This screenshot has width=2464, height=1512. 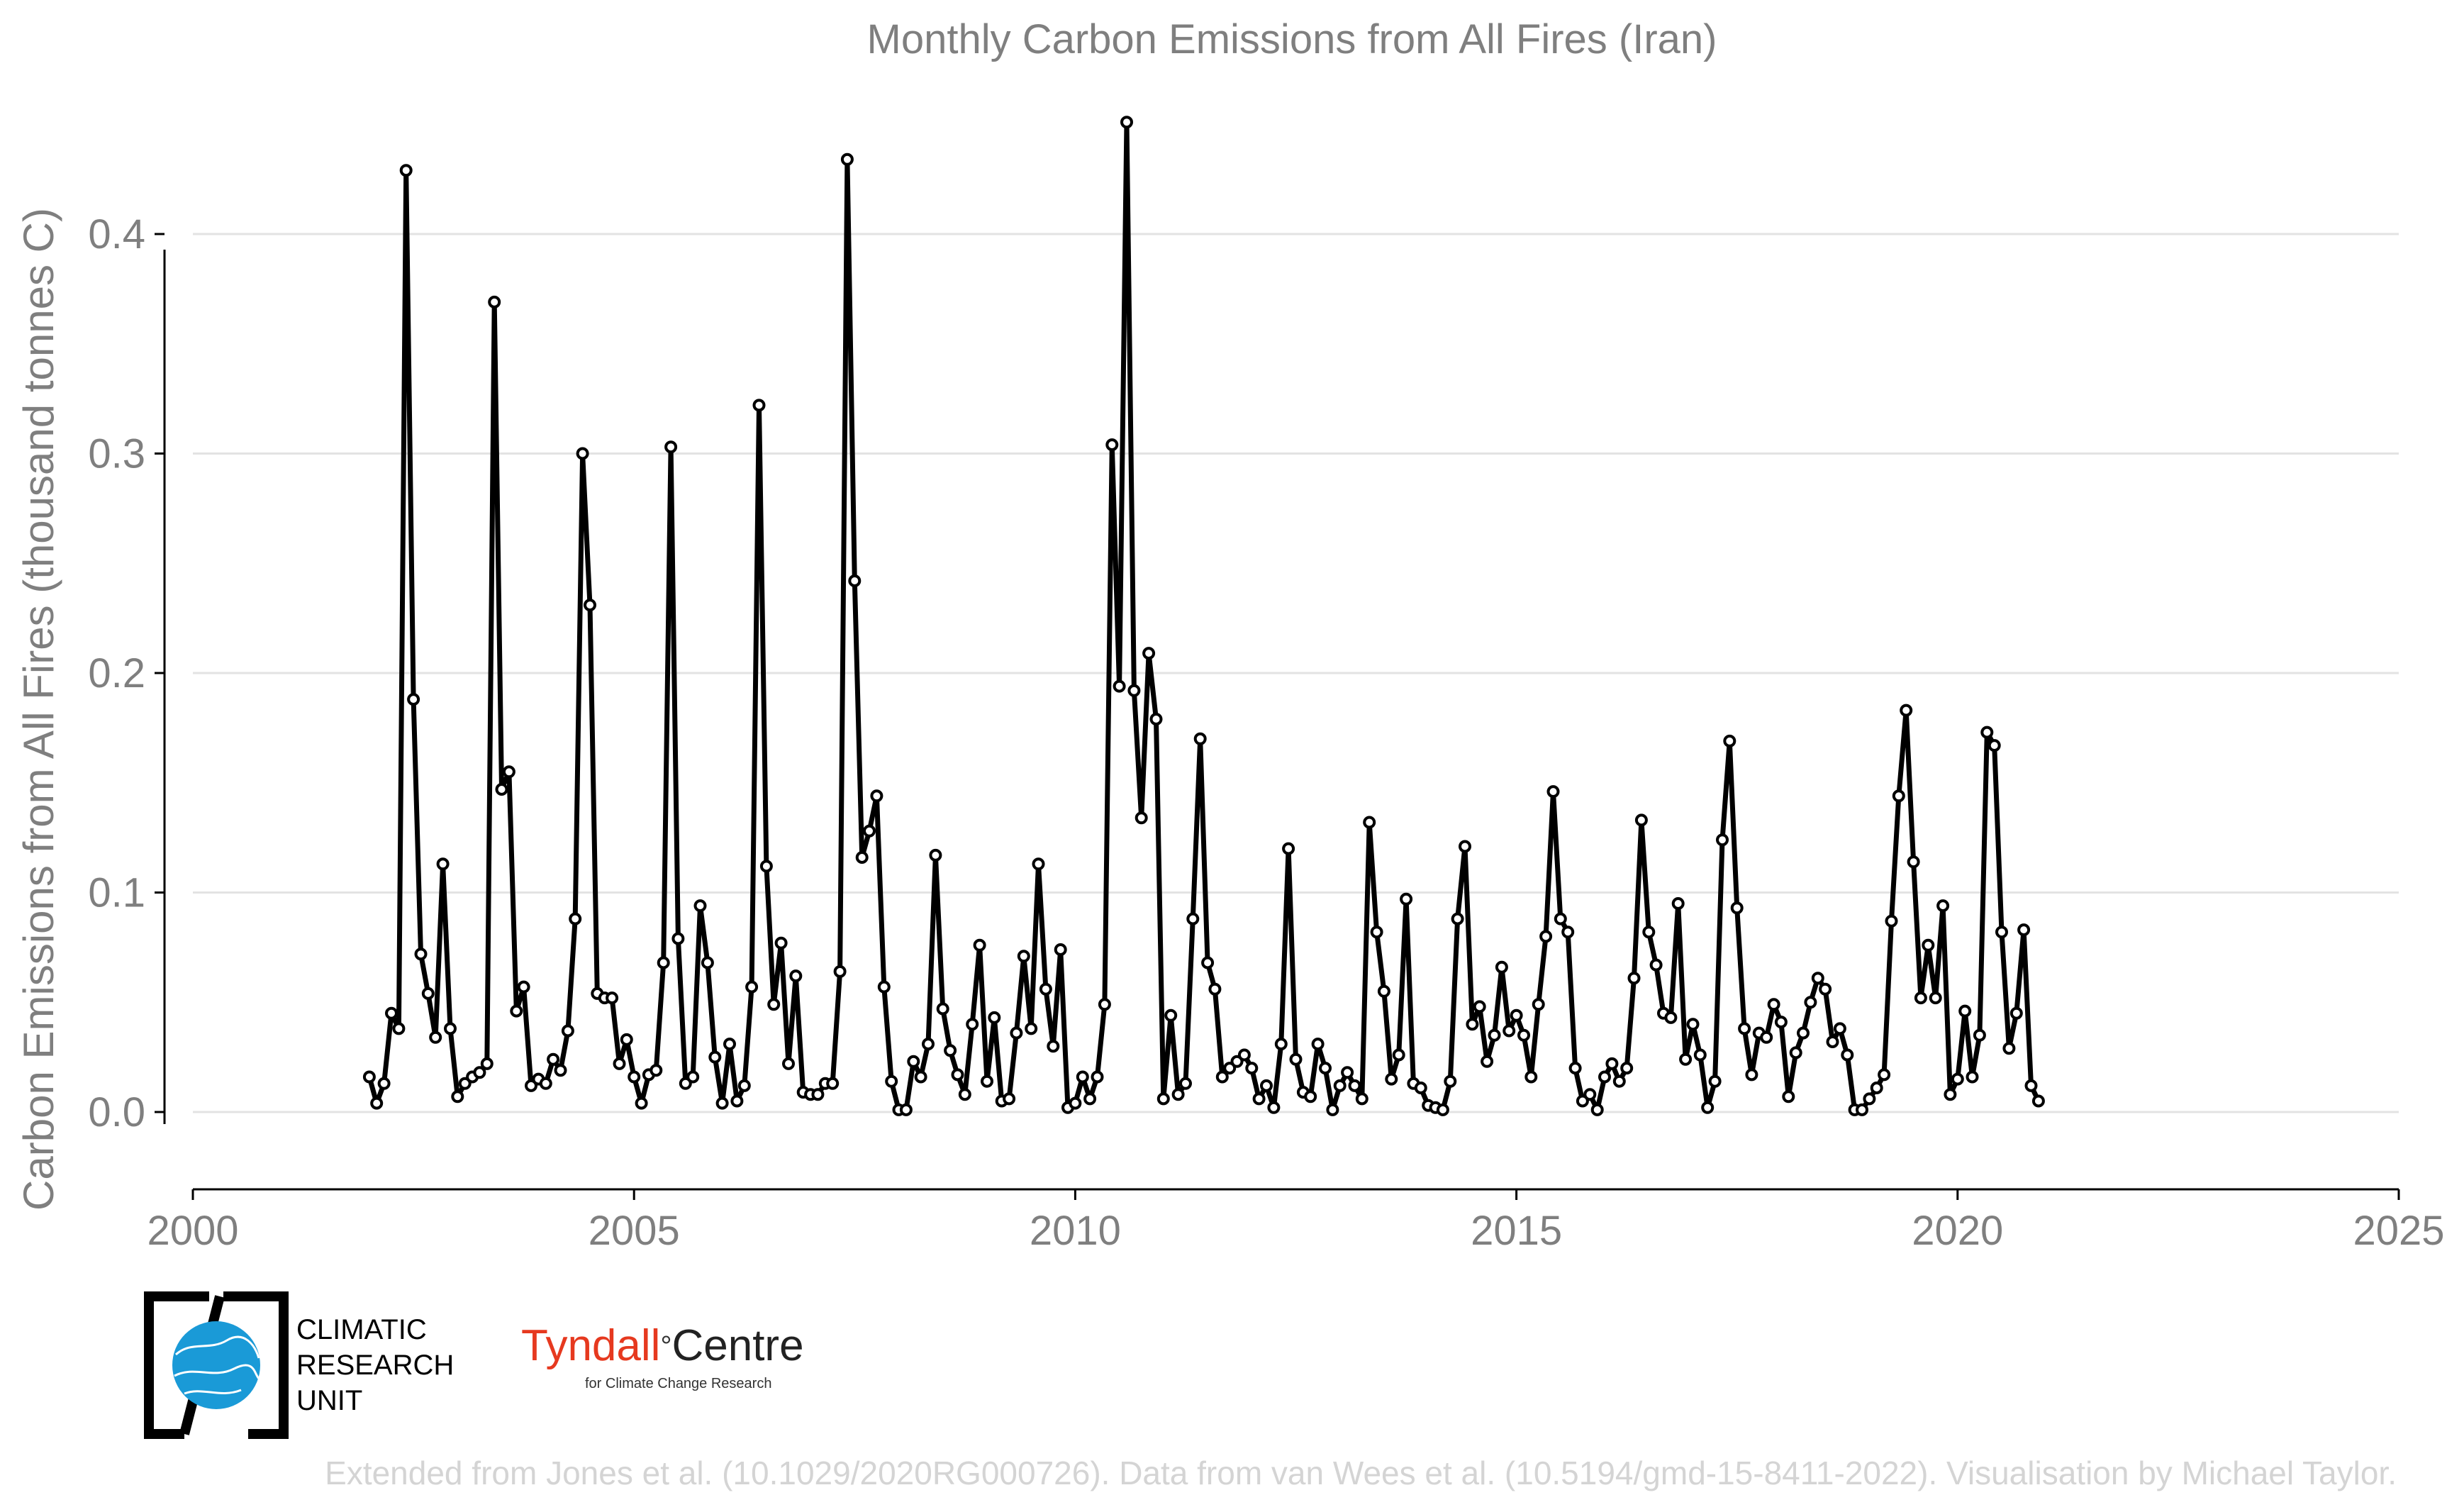 I want to click on x-tick-label: 2005, so click(x=634, y=1231).